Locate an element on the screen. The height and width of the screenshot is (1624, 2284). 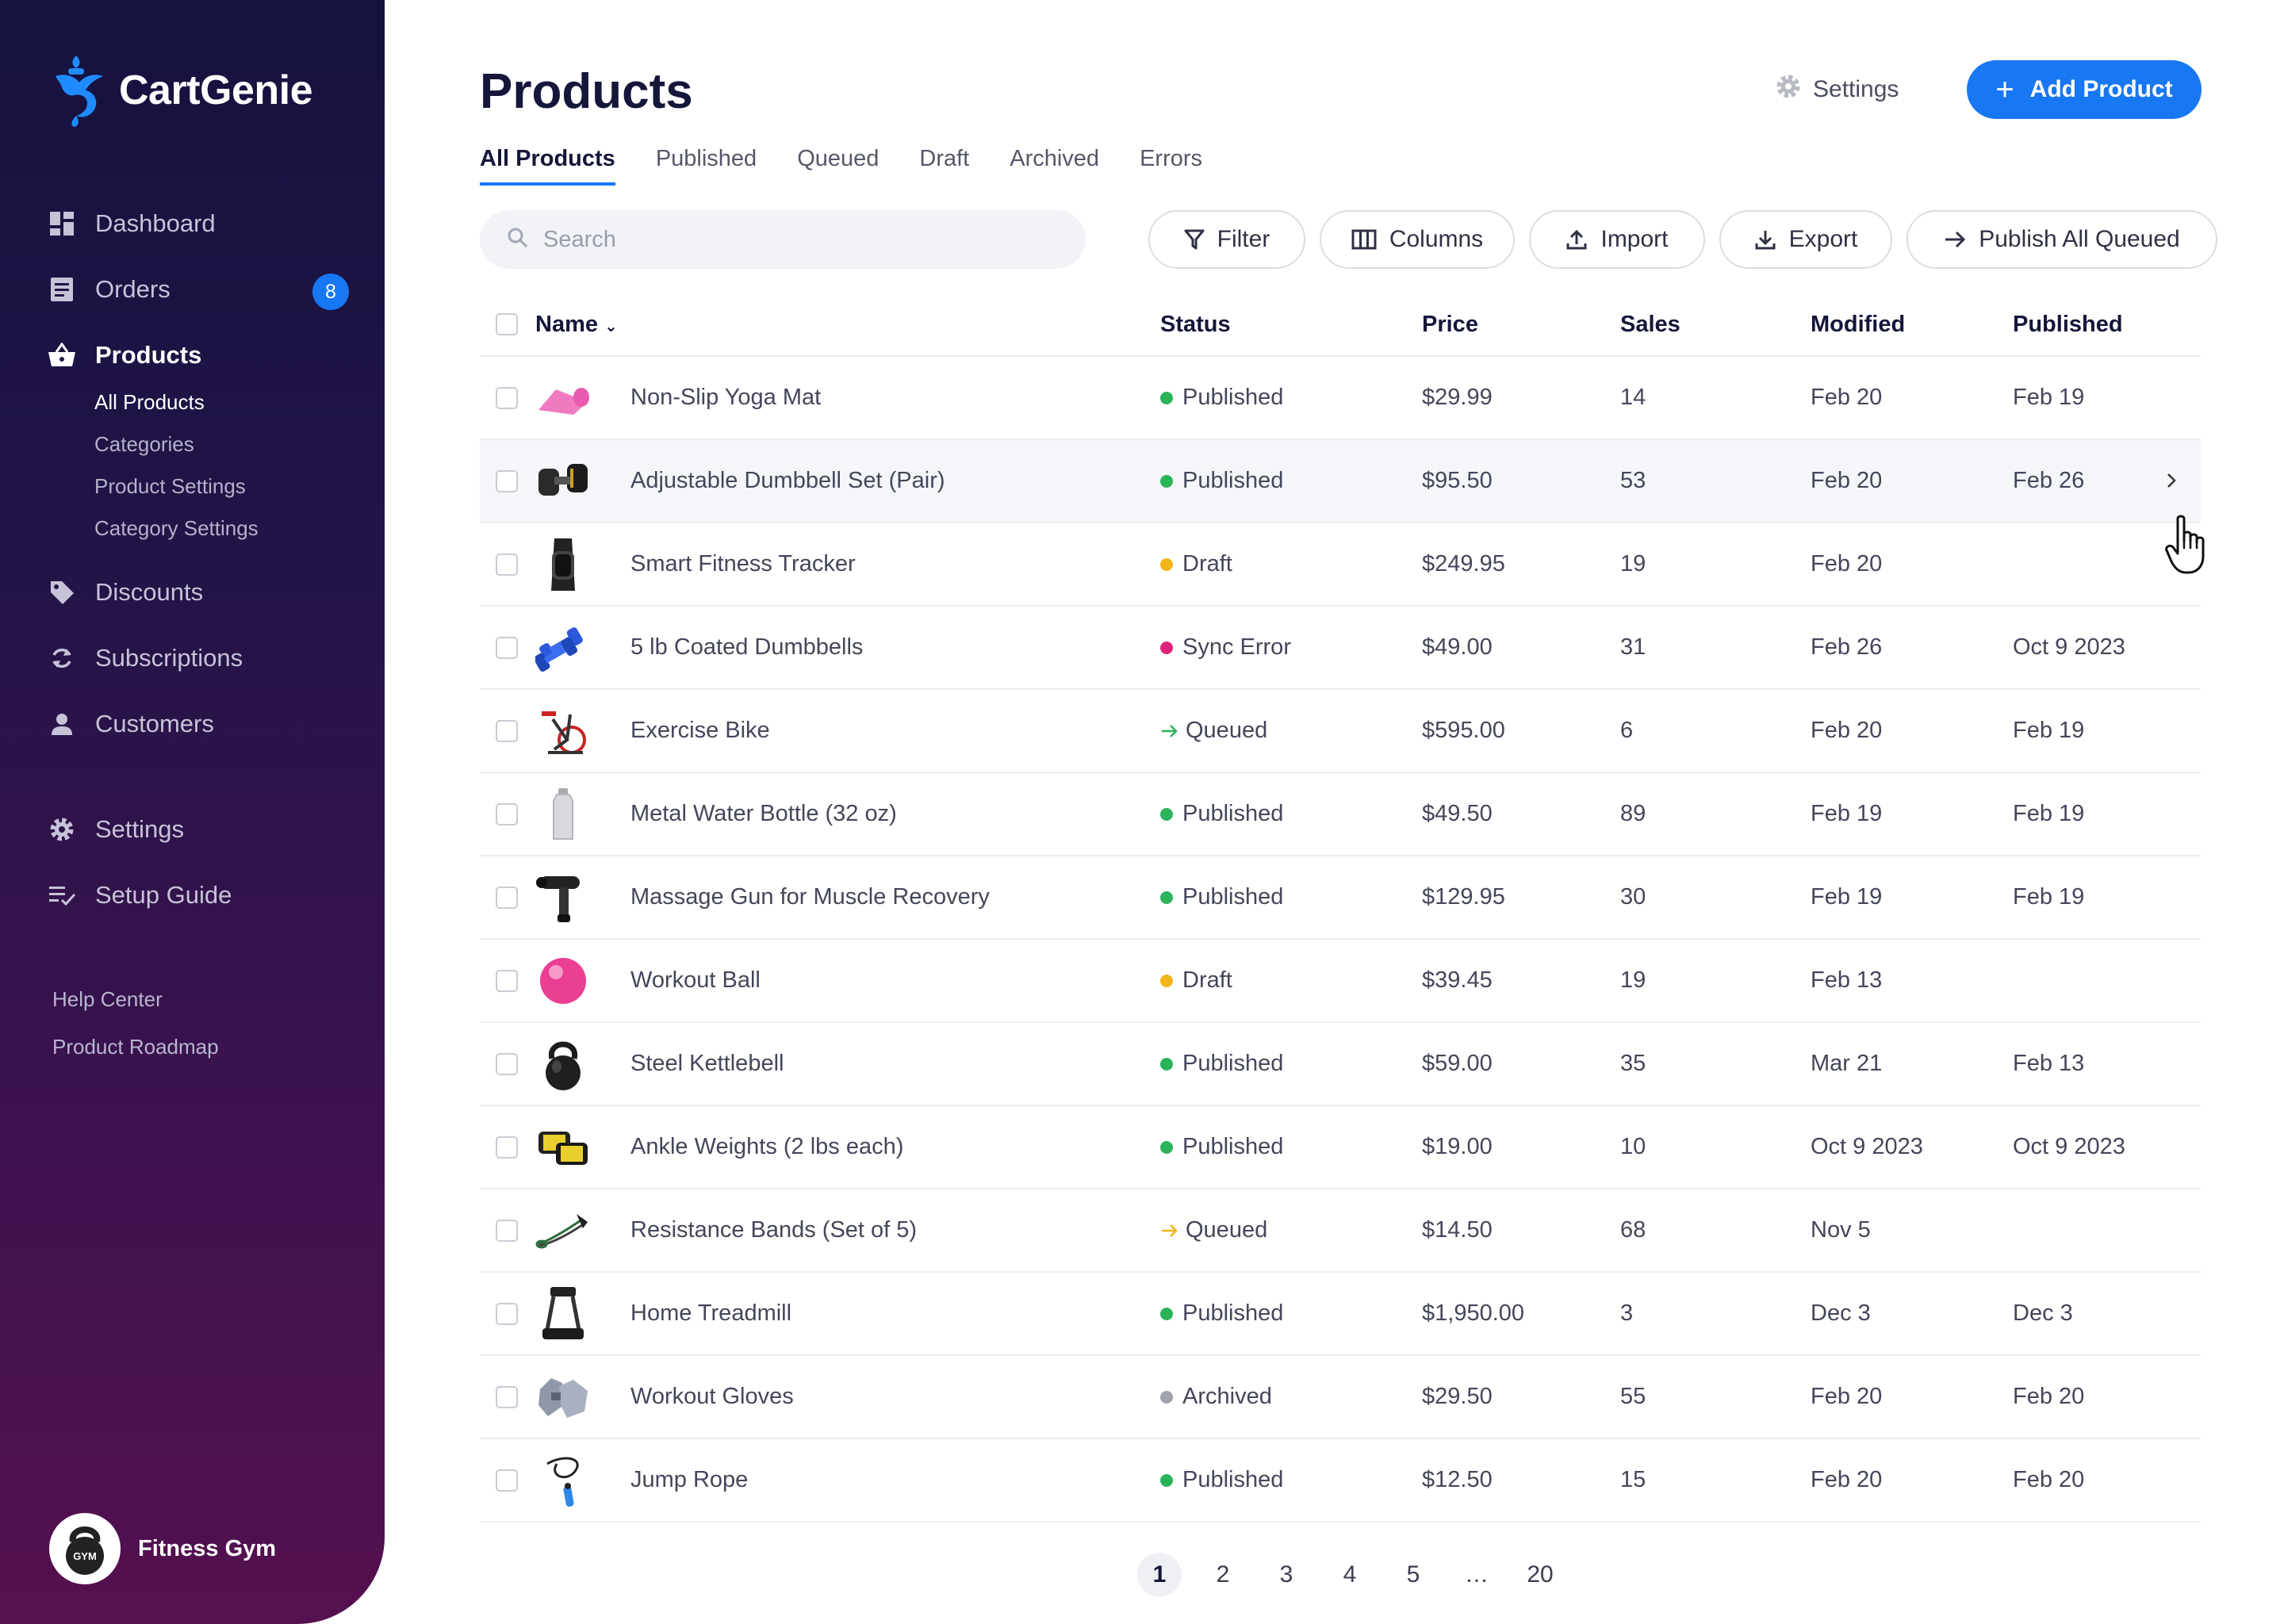
status-dot-icon is located at coordinates (1166, 1313).